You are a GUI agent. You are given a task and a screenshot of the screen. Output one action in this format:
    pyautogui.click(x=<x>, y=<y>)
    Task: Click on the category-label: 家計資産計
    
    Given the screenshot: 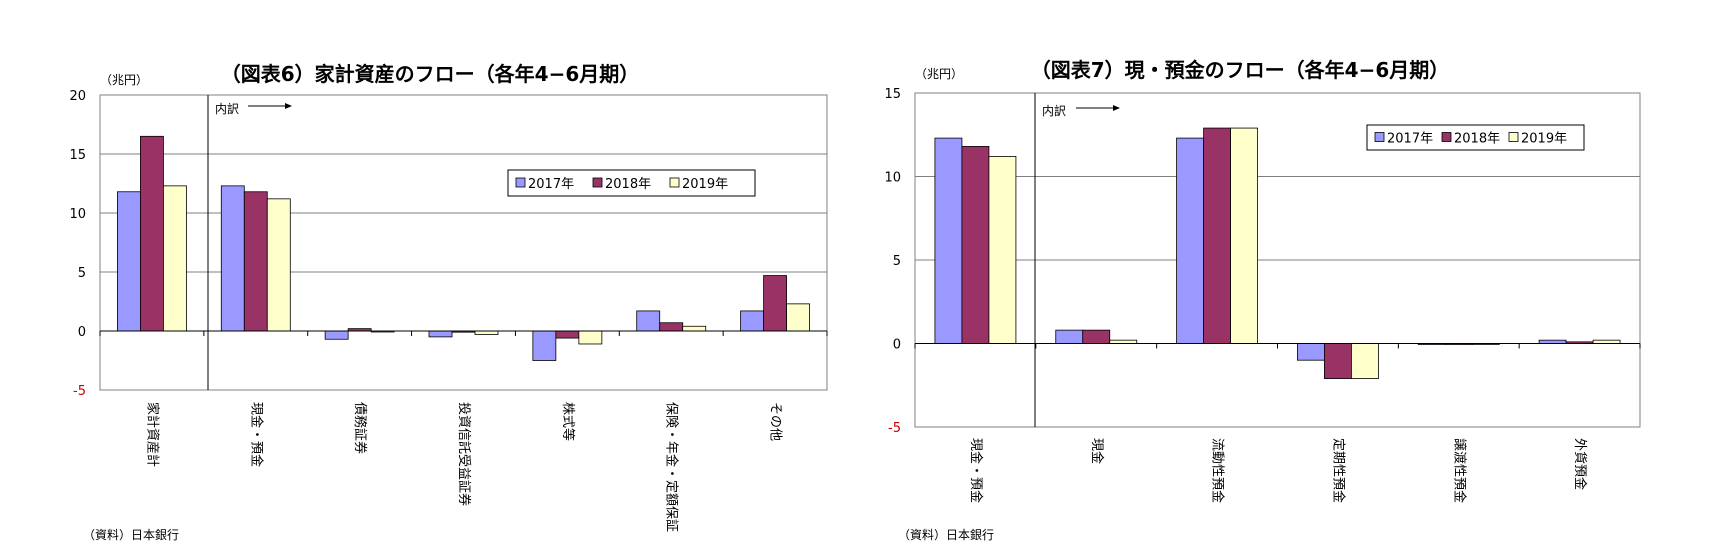 What is the action you would take?
    pyautogui.click(x=152, y=434)
    